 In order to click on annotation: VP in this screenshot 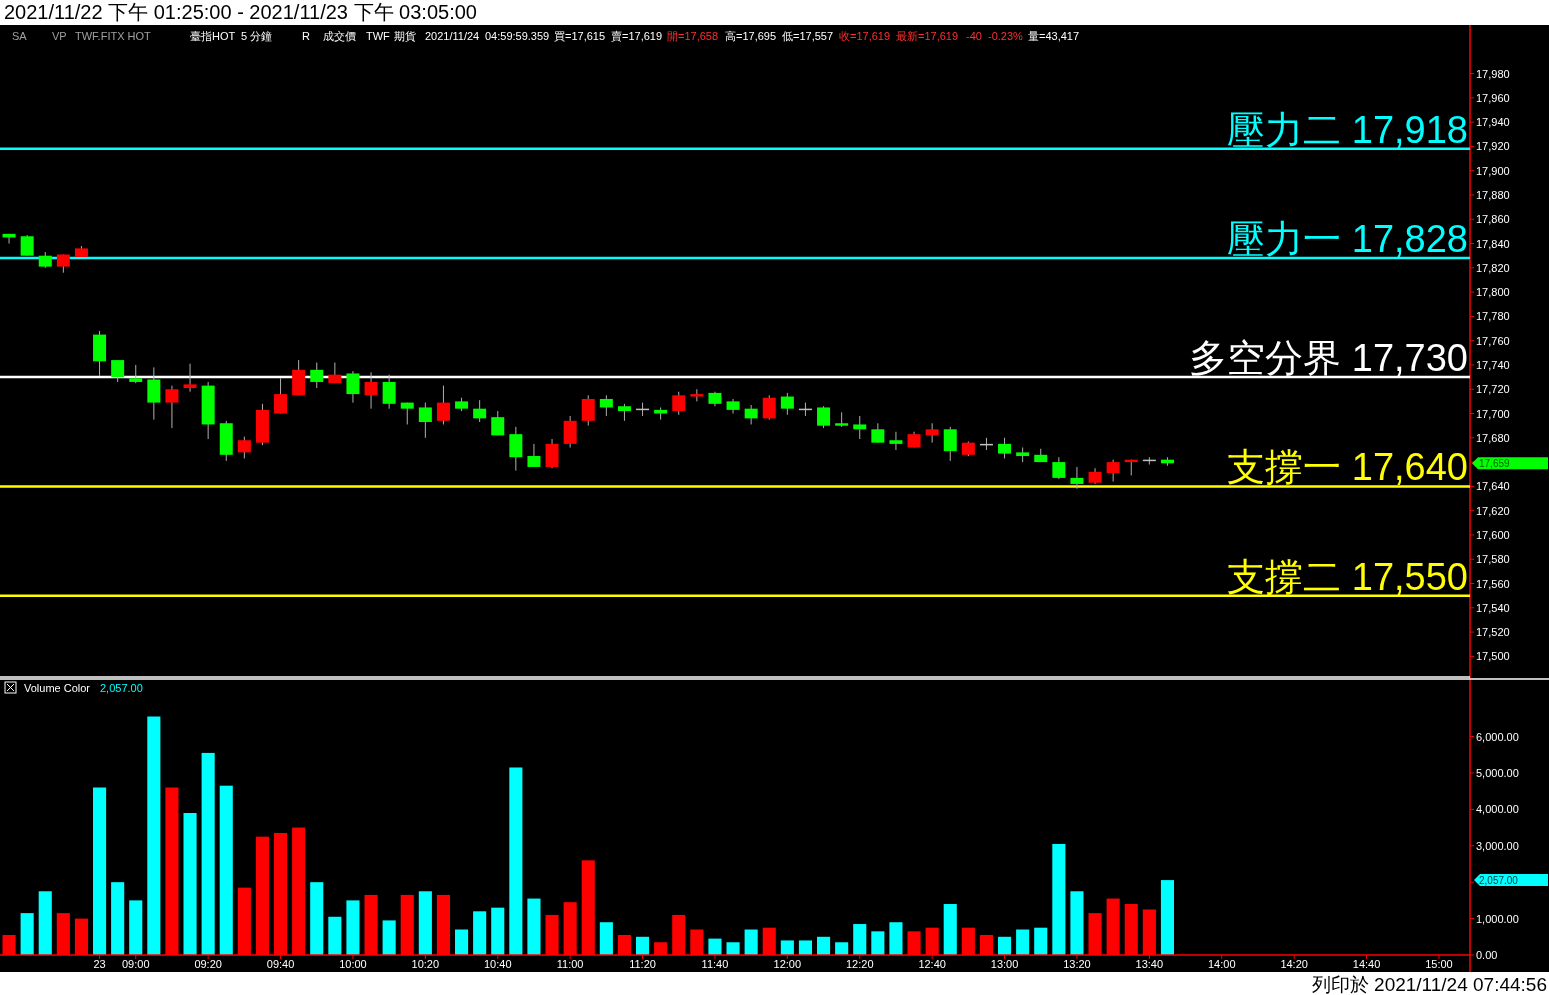, I will do `click(59, 36)`.